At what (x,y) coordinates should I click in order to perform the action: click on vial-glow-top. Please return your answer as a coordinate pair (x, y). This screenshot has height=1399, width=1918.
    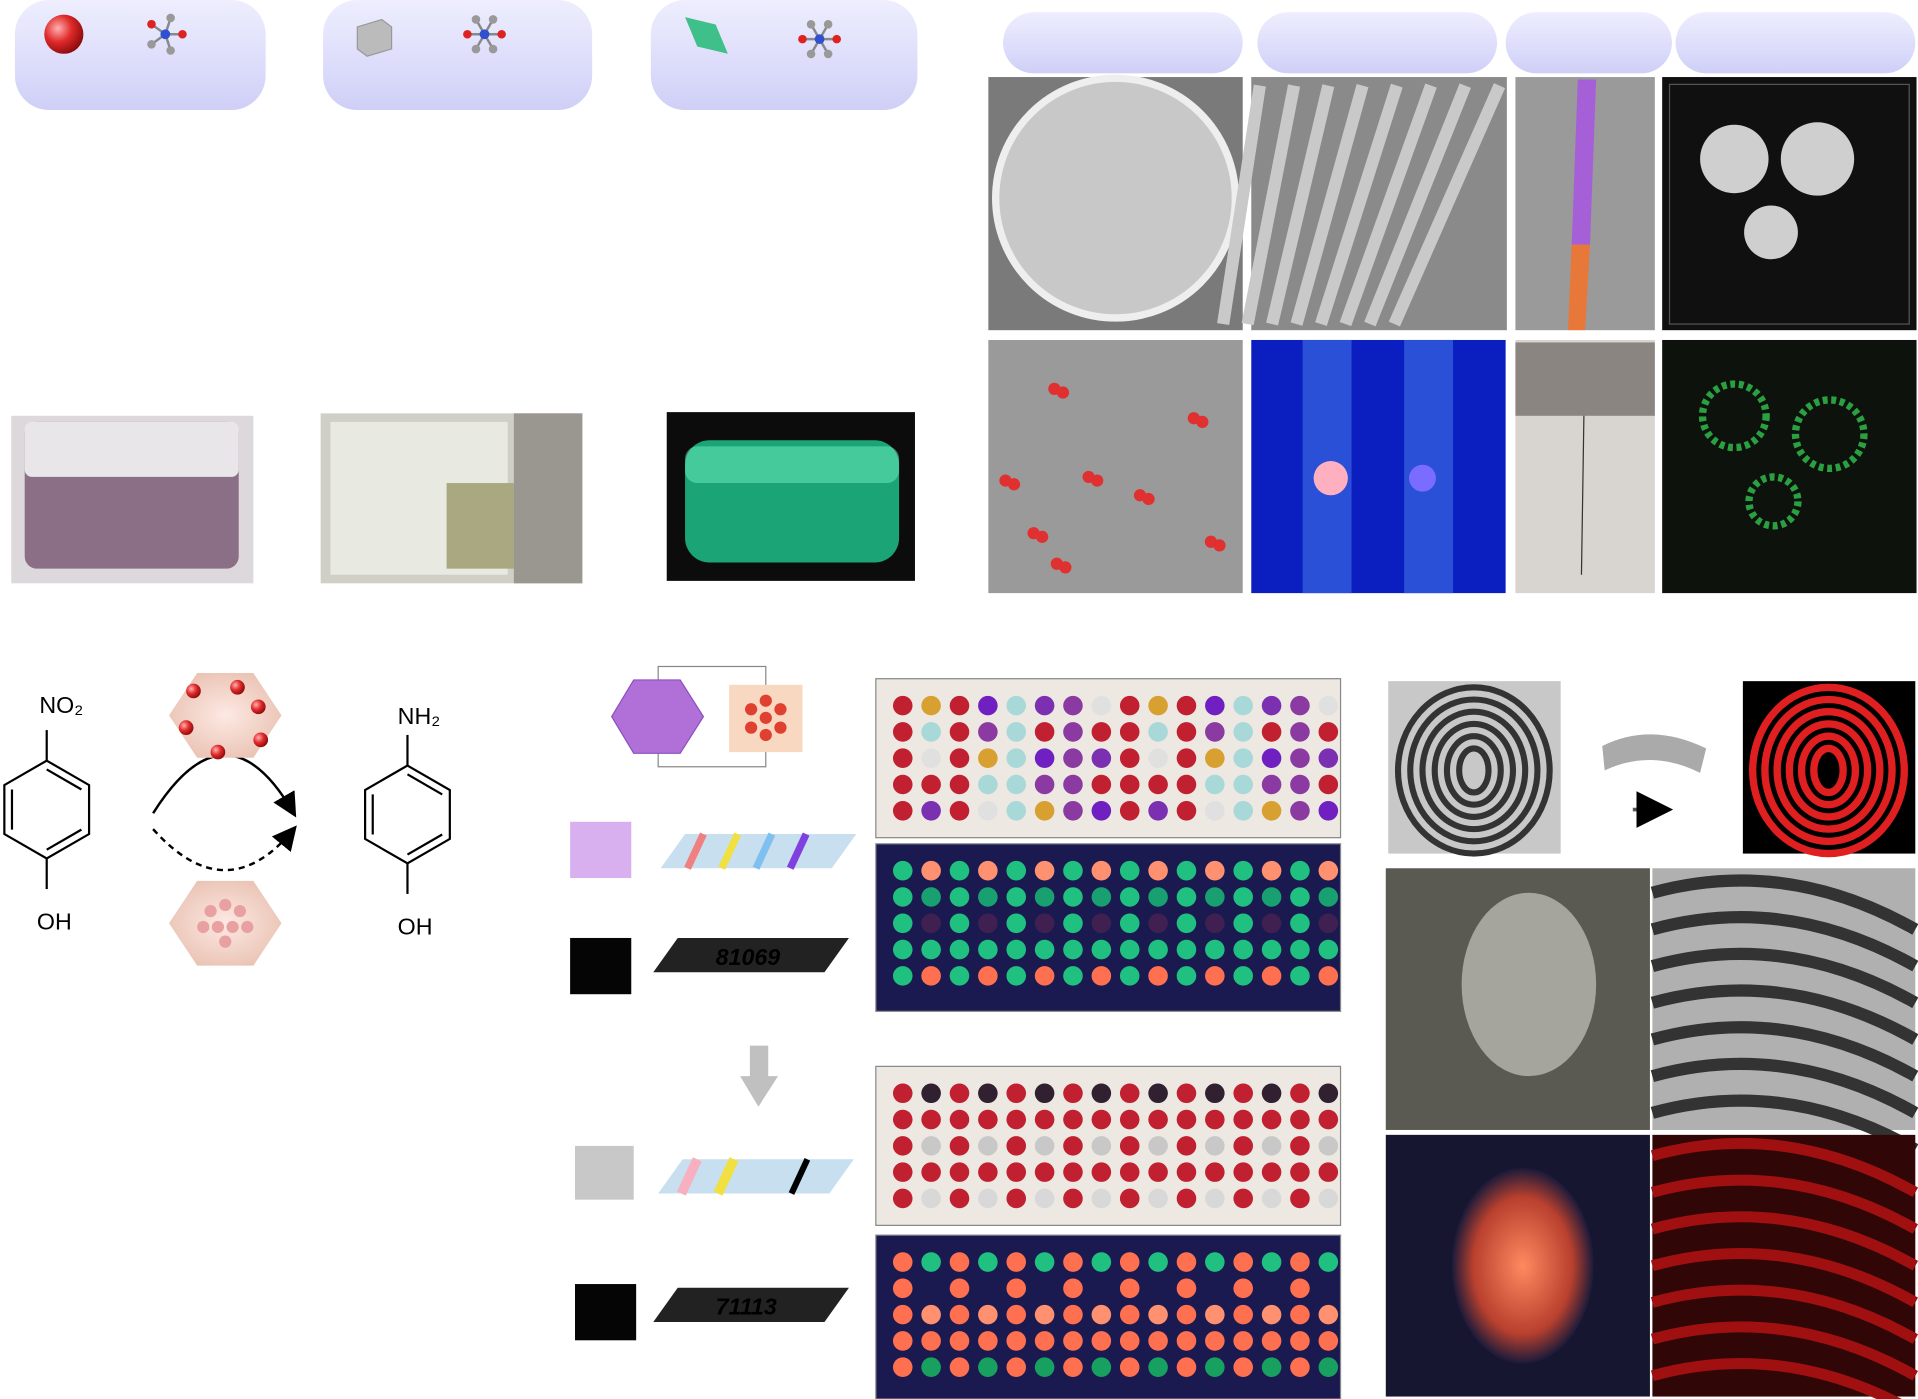
    Looking at the image, I should click on (792, 465).